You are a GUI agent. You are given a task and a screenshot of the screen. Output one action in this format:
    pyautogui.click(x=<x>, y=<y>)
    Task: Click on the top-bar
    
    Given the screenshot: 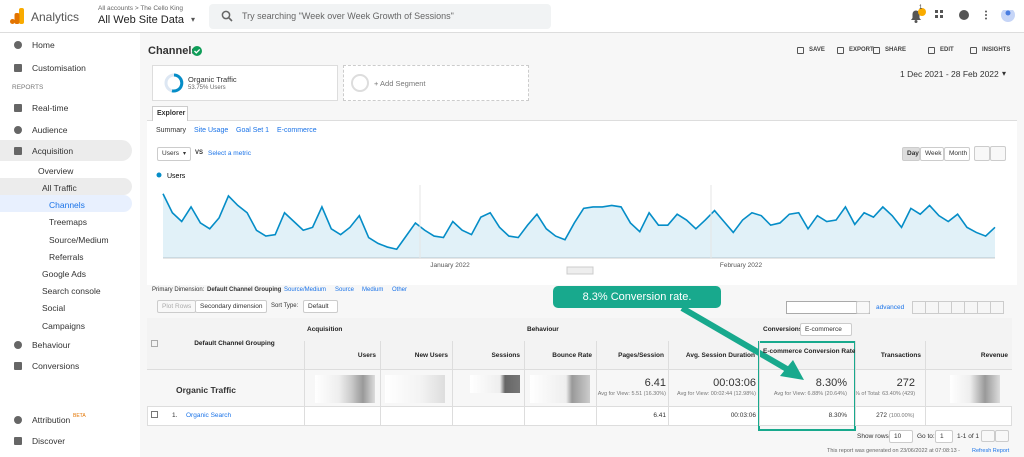 What is the action you would take?
    pyautogui.click(x=512, y=16)
    